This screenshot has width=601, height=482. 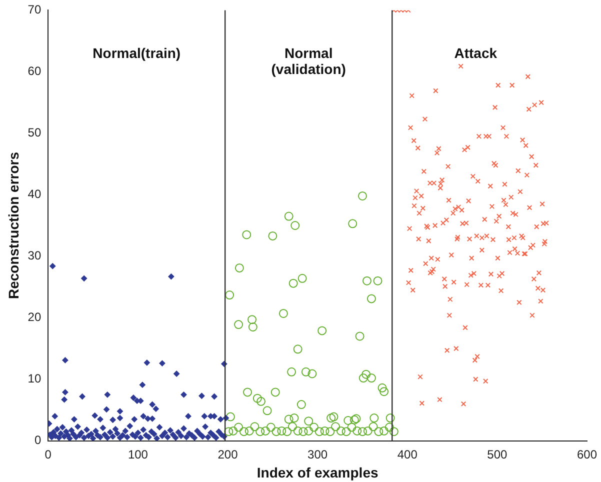 I want to click on y-tick-label: 10, so click(x=35, y=379).